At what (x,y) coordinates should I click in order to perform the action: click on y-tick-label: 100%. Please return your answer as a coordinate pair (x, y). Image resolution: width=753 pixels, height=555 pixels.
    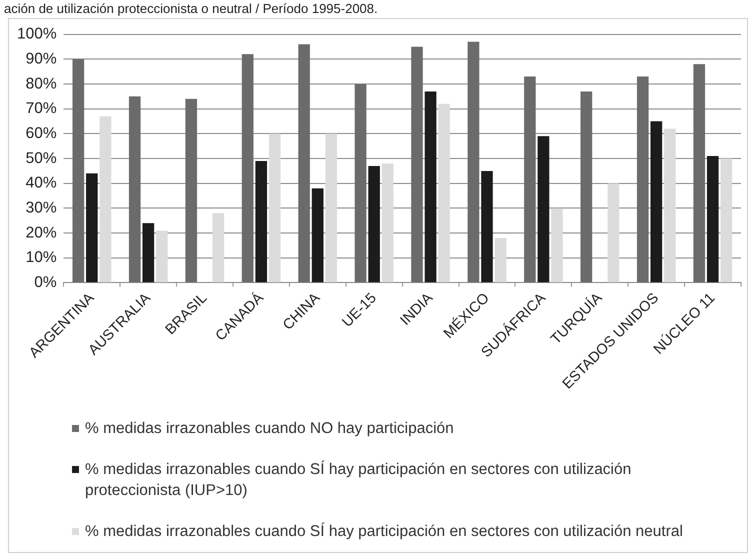
    Looking at the image, I should click on (36, 34).